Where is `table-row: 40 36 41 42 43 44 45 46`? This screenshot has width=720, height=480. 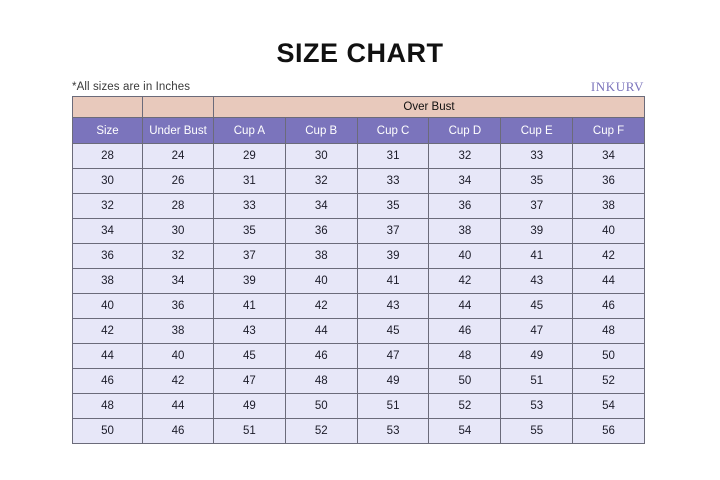
table-row: 40 36 41 42 43 44 45 46 is located at coordinates (358, 306).